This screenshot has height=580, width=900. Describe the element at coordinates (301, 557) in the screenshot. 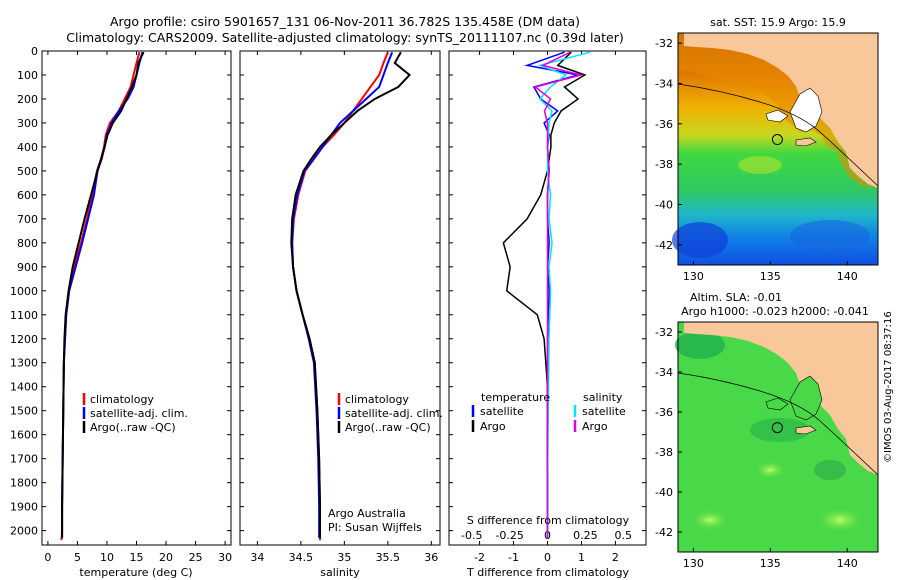

I see `x-tick-label: 34.5` at that location.